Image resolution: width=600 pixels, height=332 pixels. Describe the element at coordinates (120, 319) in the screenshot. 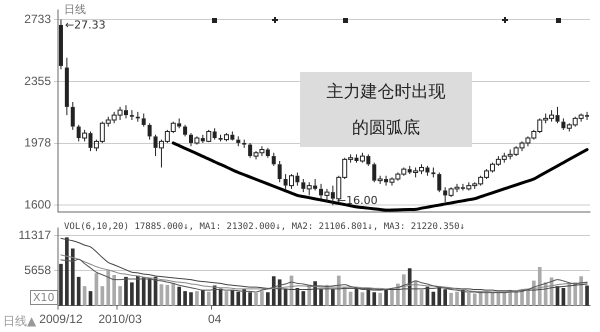

I see `x-tick-label: 2010/03` at that location.